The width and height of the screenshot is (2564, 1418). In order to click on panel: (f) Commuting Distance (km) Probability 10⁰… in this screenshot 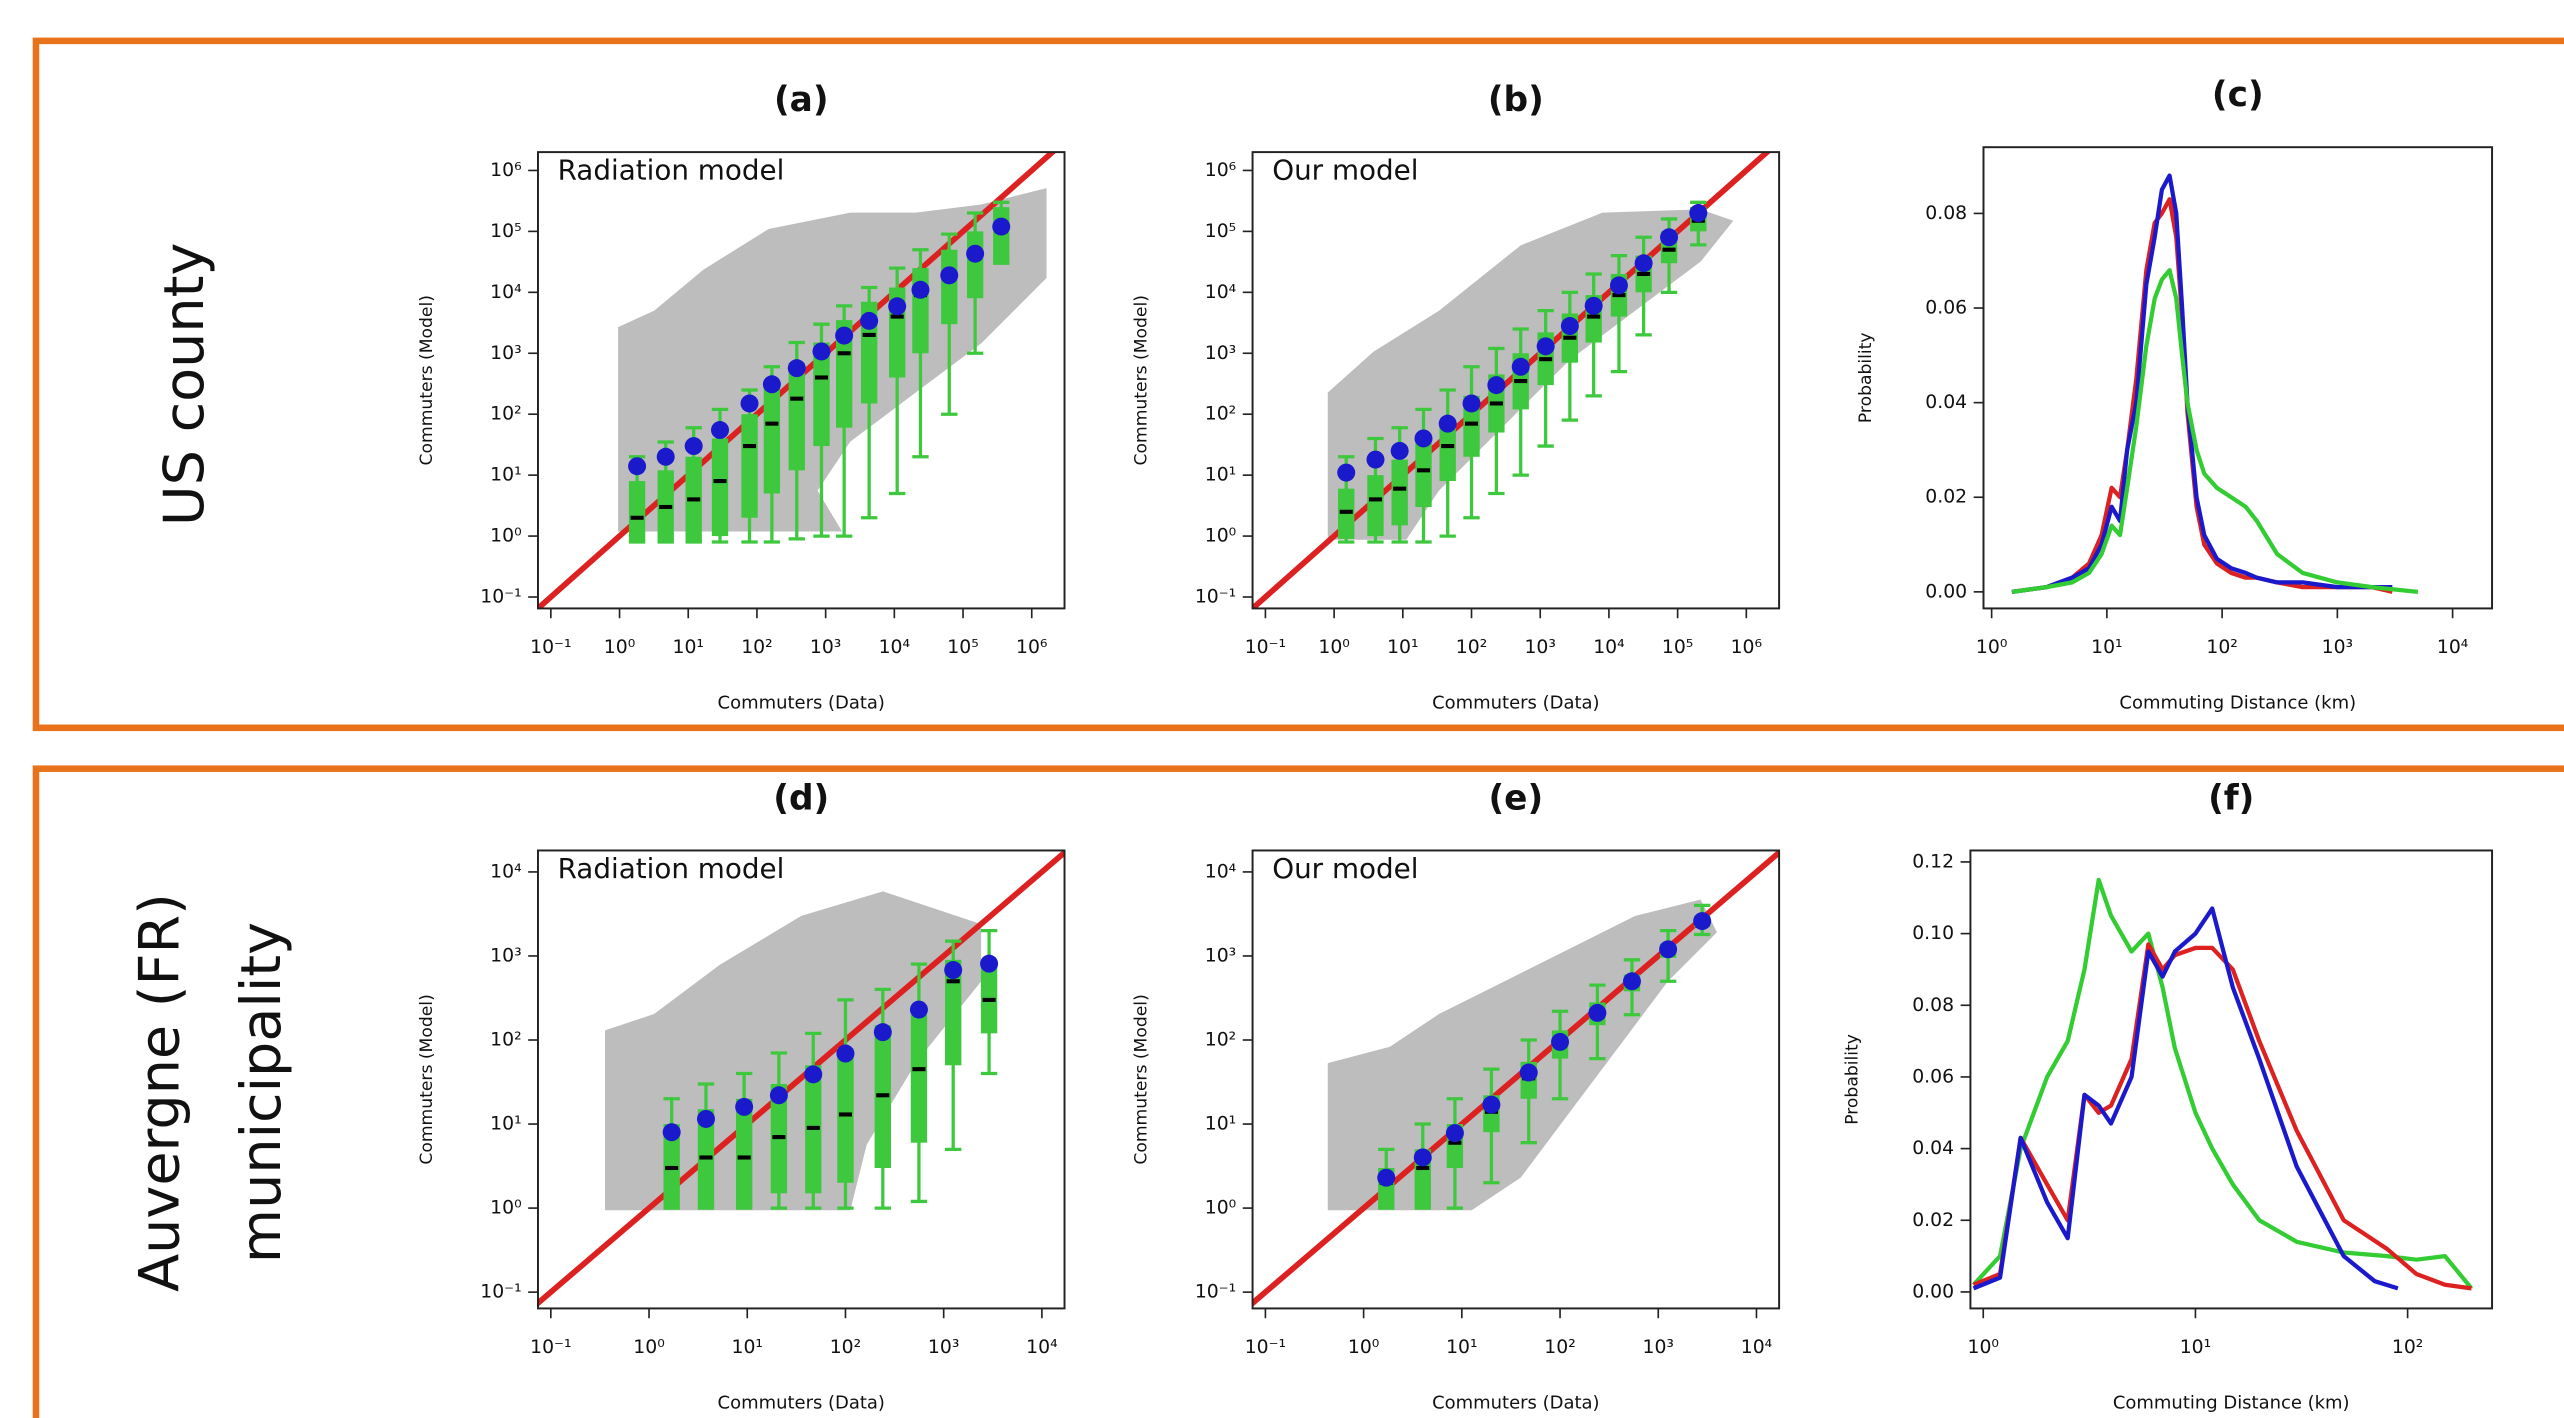, I will do `click(2168, 1095)`.